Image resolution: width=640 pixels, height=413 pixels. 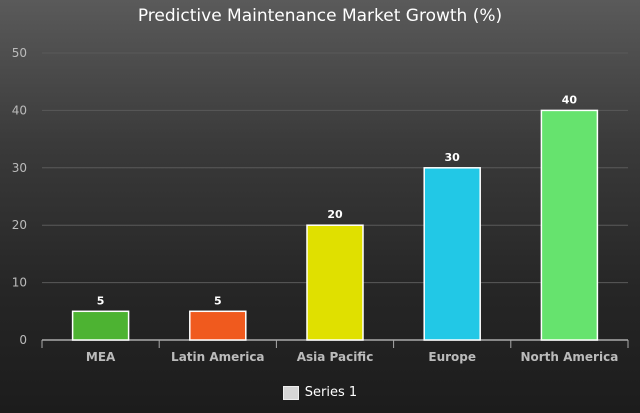 I want to click on x-tick-label-north-america: North America, so click(x=569, y=357).